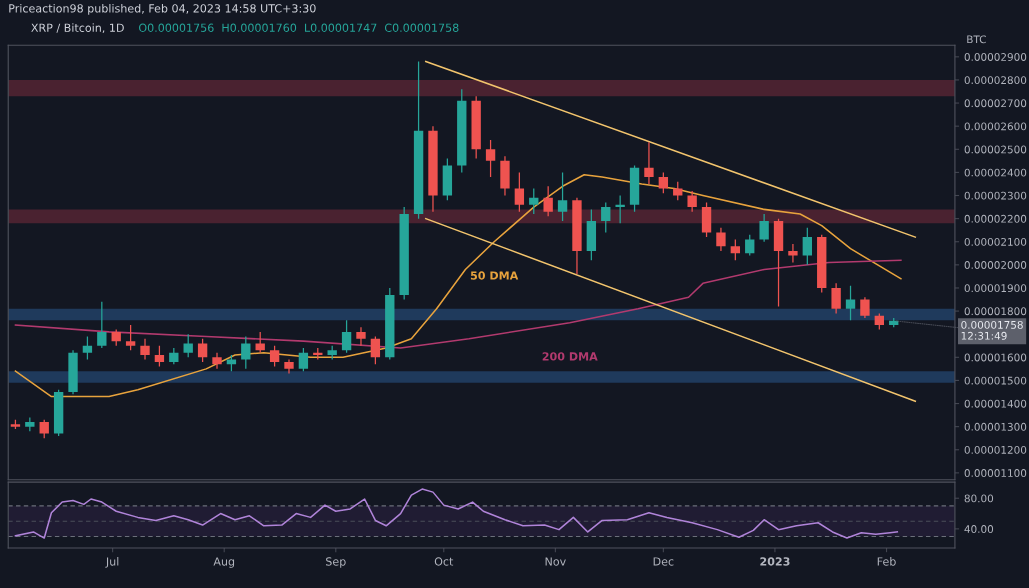  What do you see at coordinates (995, 172) in the screenshot?
I see `y-tick-label: 0.00002400` at bounding box center [995, 172].